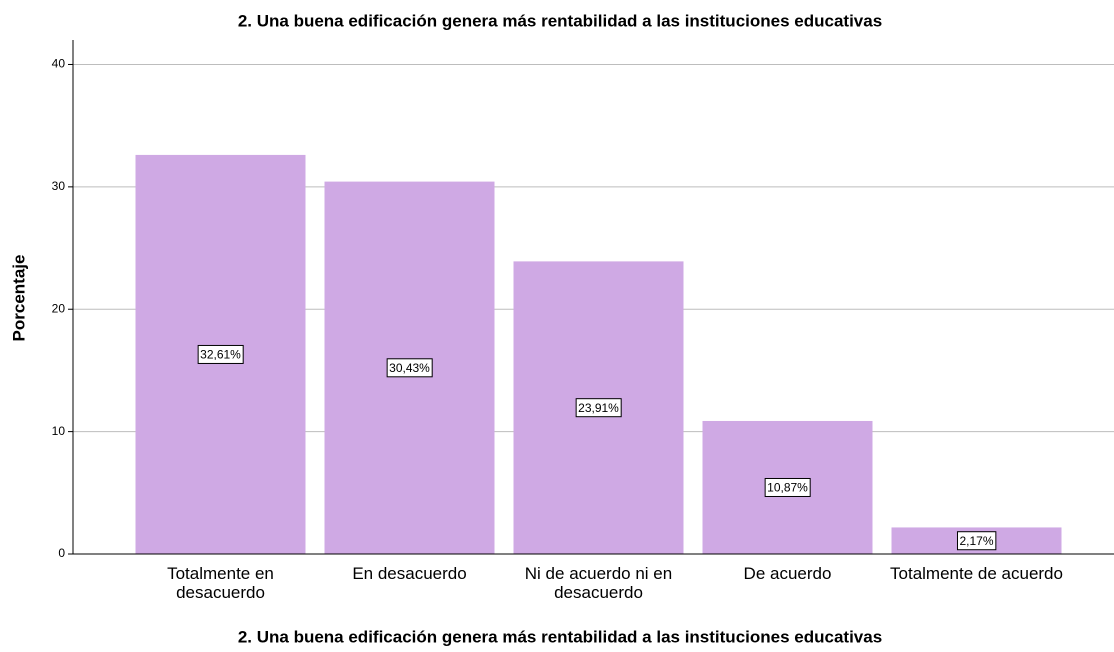  Describe the element at coordinates (18, 298) in the screenshot. I see `y-axis-title: Porcentaje` at that location.